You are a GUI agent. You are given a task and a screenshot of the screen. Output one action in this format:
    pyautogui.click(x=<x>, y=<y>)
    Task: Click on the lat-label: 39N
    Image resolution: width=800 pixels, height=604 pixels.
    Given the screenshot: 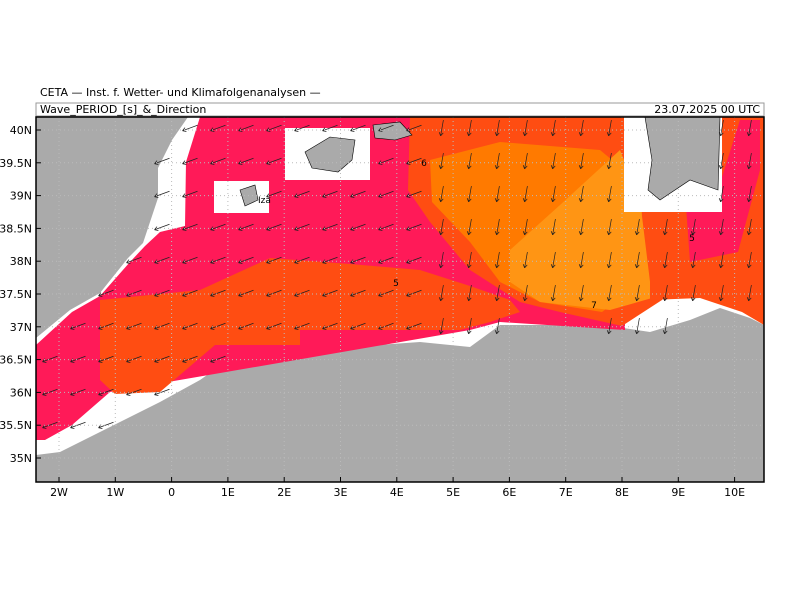 What is the action you would take?
    pyautogui.click(x=21, y=196)
    